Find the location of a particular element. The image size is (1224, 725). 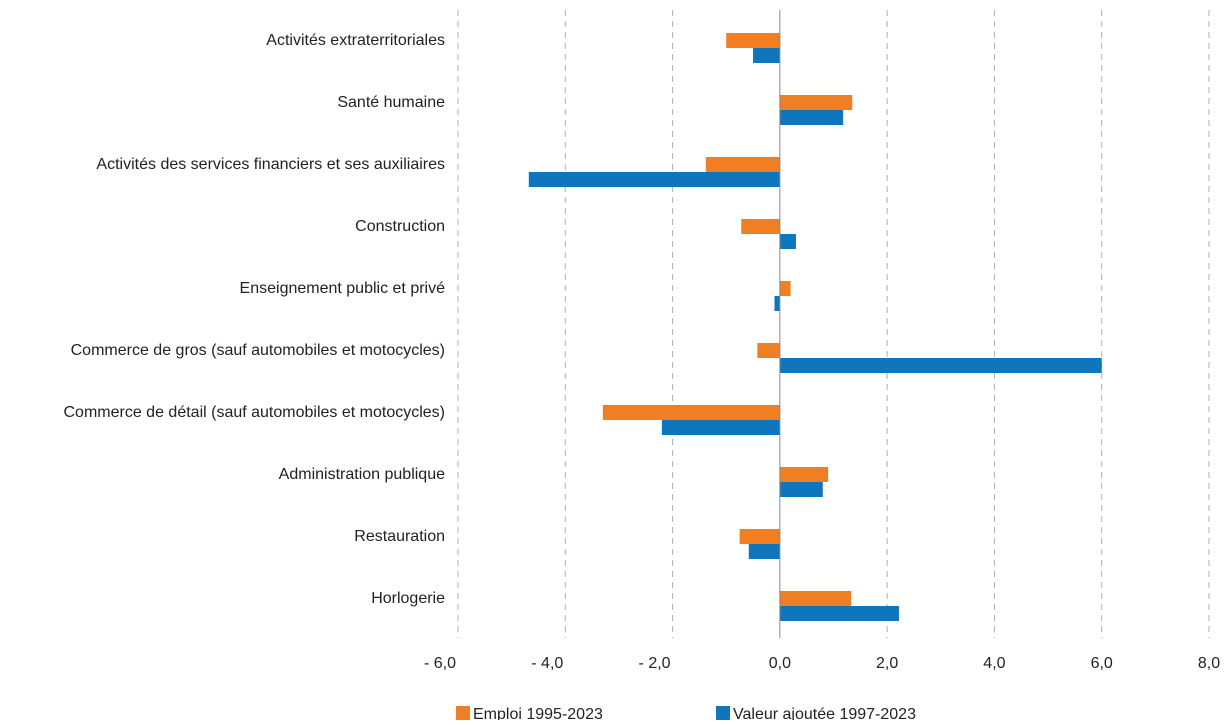

x-tick-label: - 2,0 is located at coordinates (655, 663).